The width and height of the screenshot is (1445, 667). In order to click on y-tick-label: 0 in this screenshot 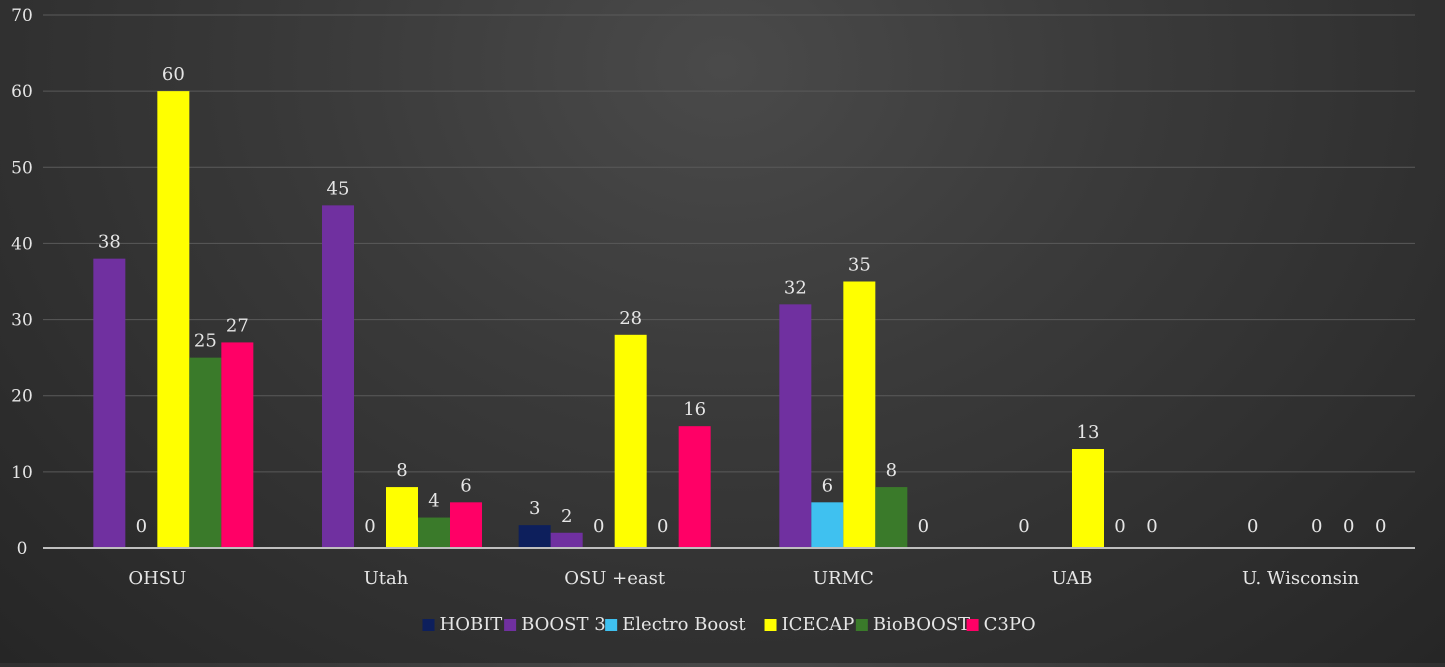, I will do `click(22, 549)`.